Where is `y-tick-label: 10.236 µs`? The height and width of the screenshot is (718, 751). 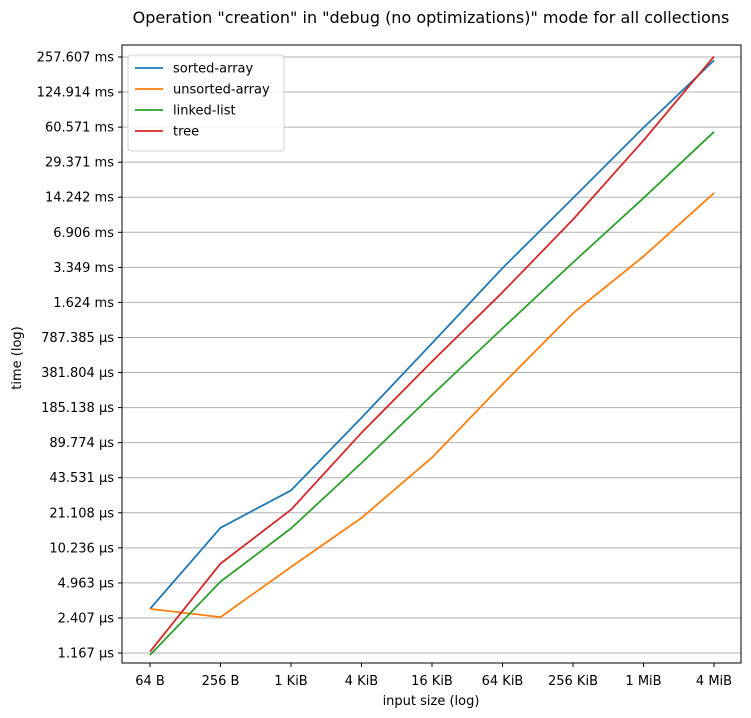 y-tick-label: 10.236 µs is located at coordinates (81, 548).